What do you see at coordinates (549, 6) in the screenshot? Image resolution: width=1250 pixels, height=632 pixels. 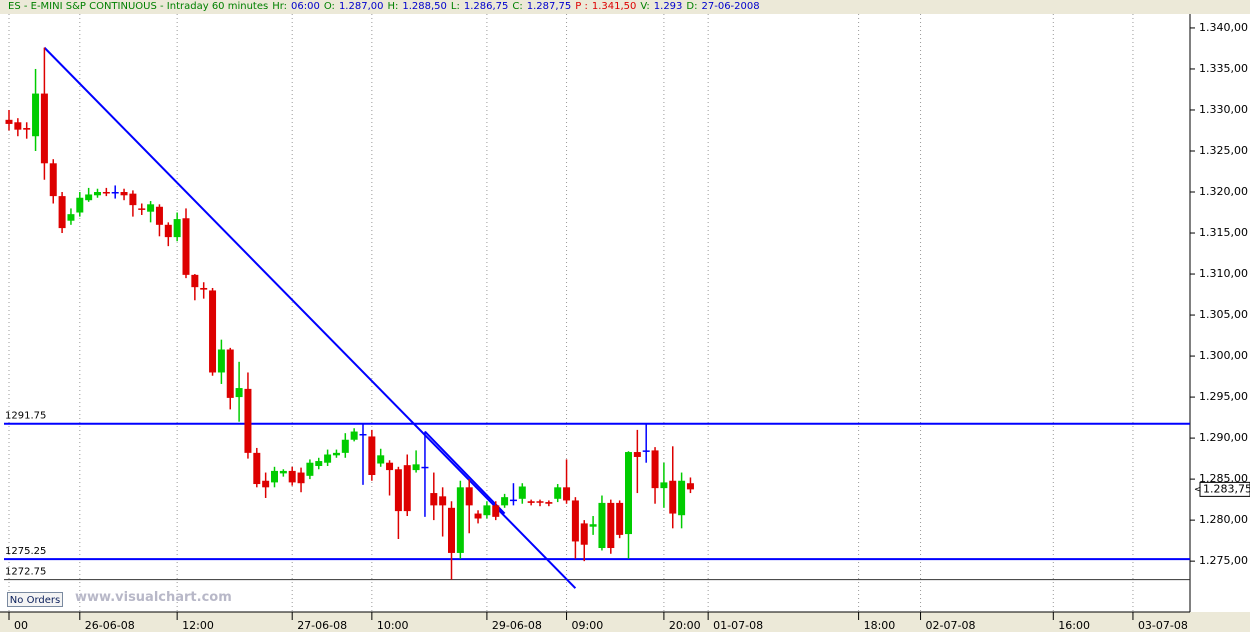 I see `header-value: 1.287,75` at bounding box center [549, 6].